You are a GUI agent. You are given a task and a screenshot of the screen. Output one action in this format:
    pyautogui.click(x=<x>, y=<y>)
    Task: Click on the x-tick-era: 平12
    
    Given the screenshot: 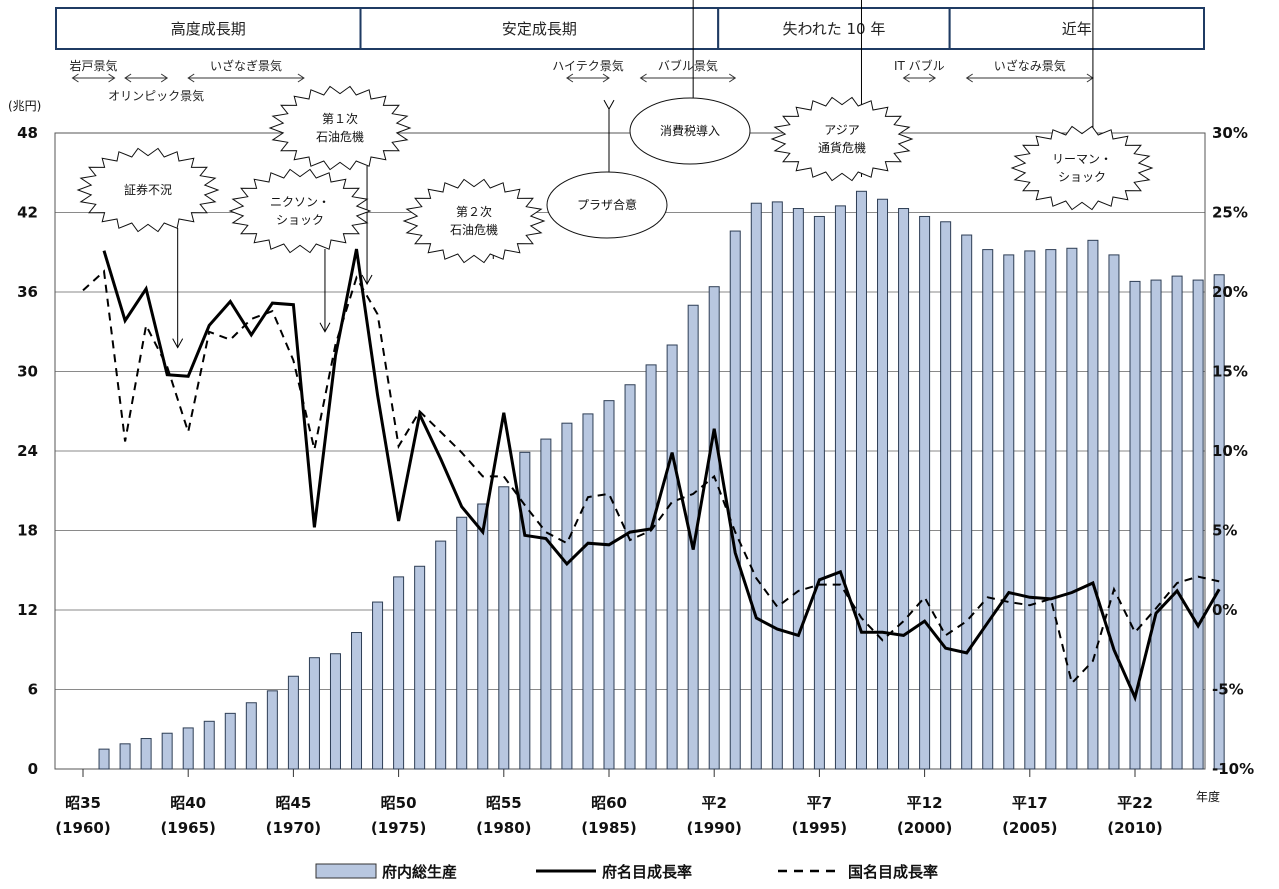 What is the action you would take?
    pyautogui.click(x=925, y=803)
    